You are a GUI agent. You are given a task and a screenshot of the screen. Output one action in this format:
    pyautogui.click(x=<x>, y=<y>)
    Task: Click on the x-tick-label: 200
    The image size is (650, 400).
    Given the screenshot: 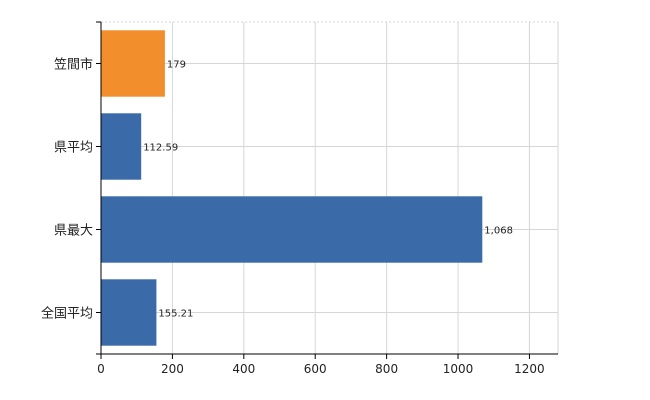 What is the action you would take?
    pyautogui.click(x=172, y=369)
    